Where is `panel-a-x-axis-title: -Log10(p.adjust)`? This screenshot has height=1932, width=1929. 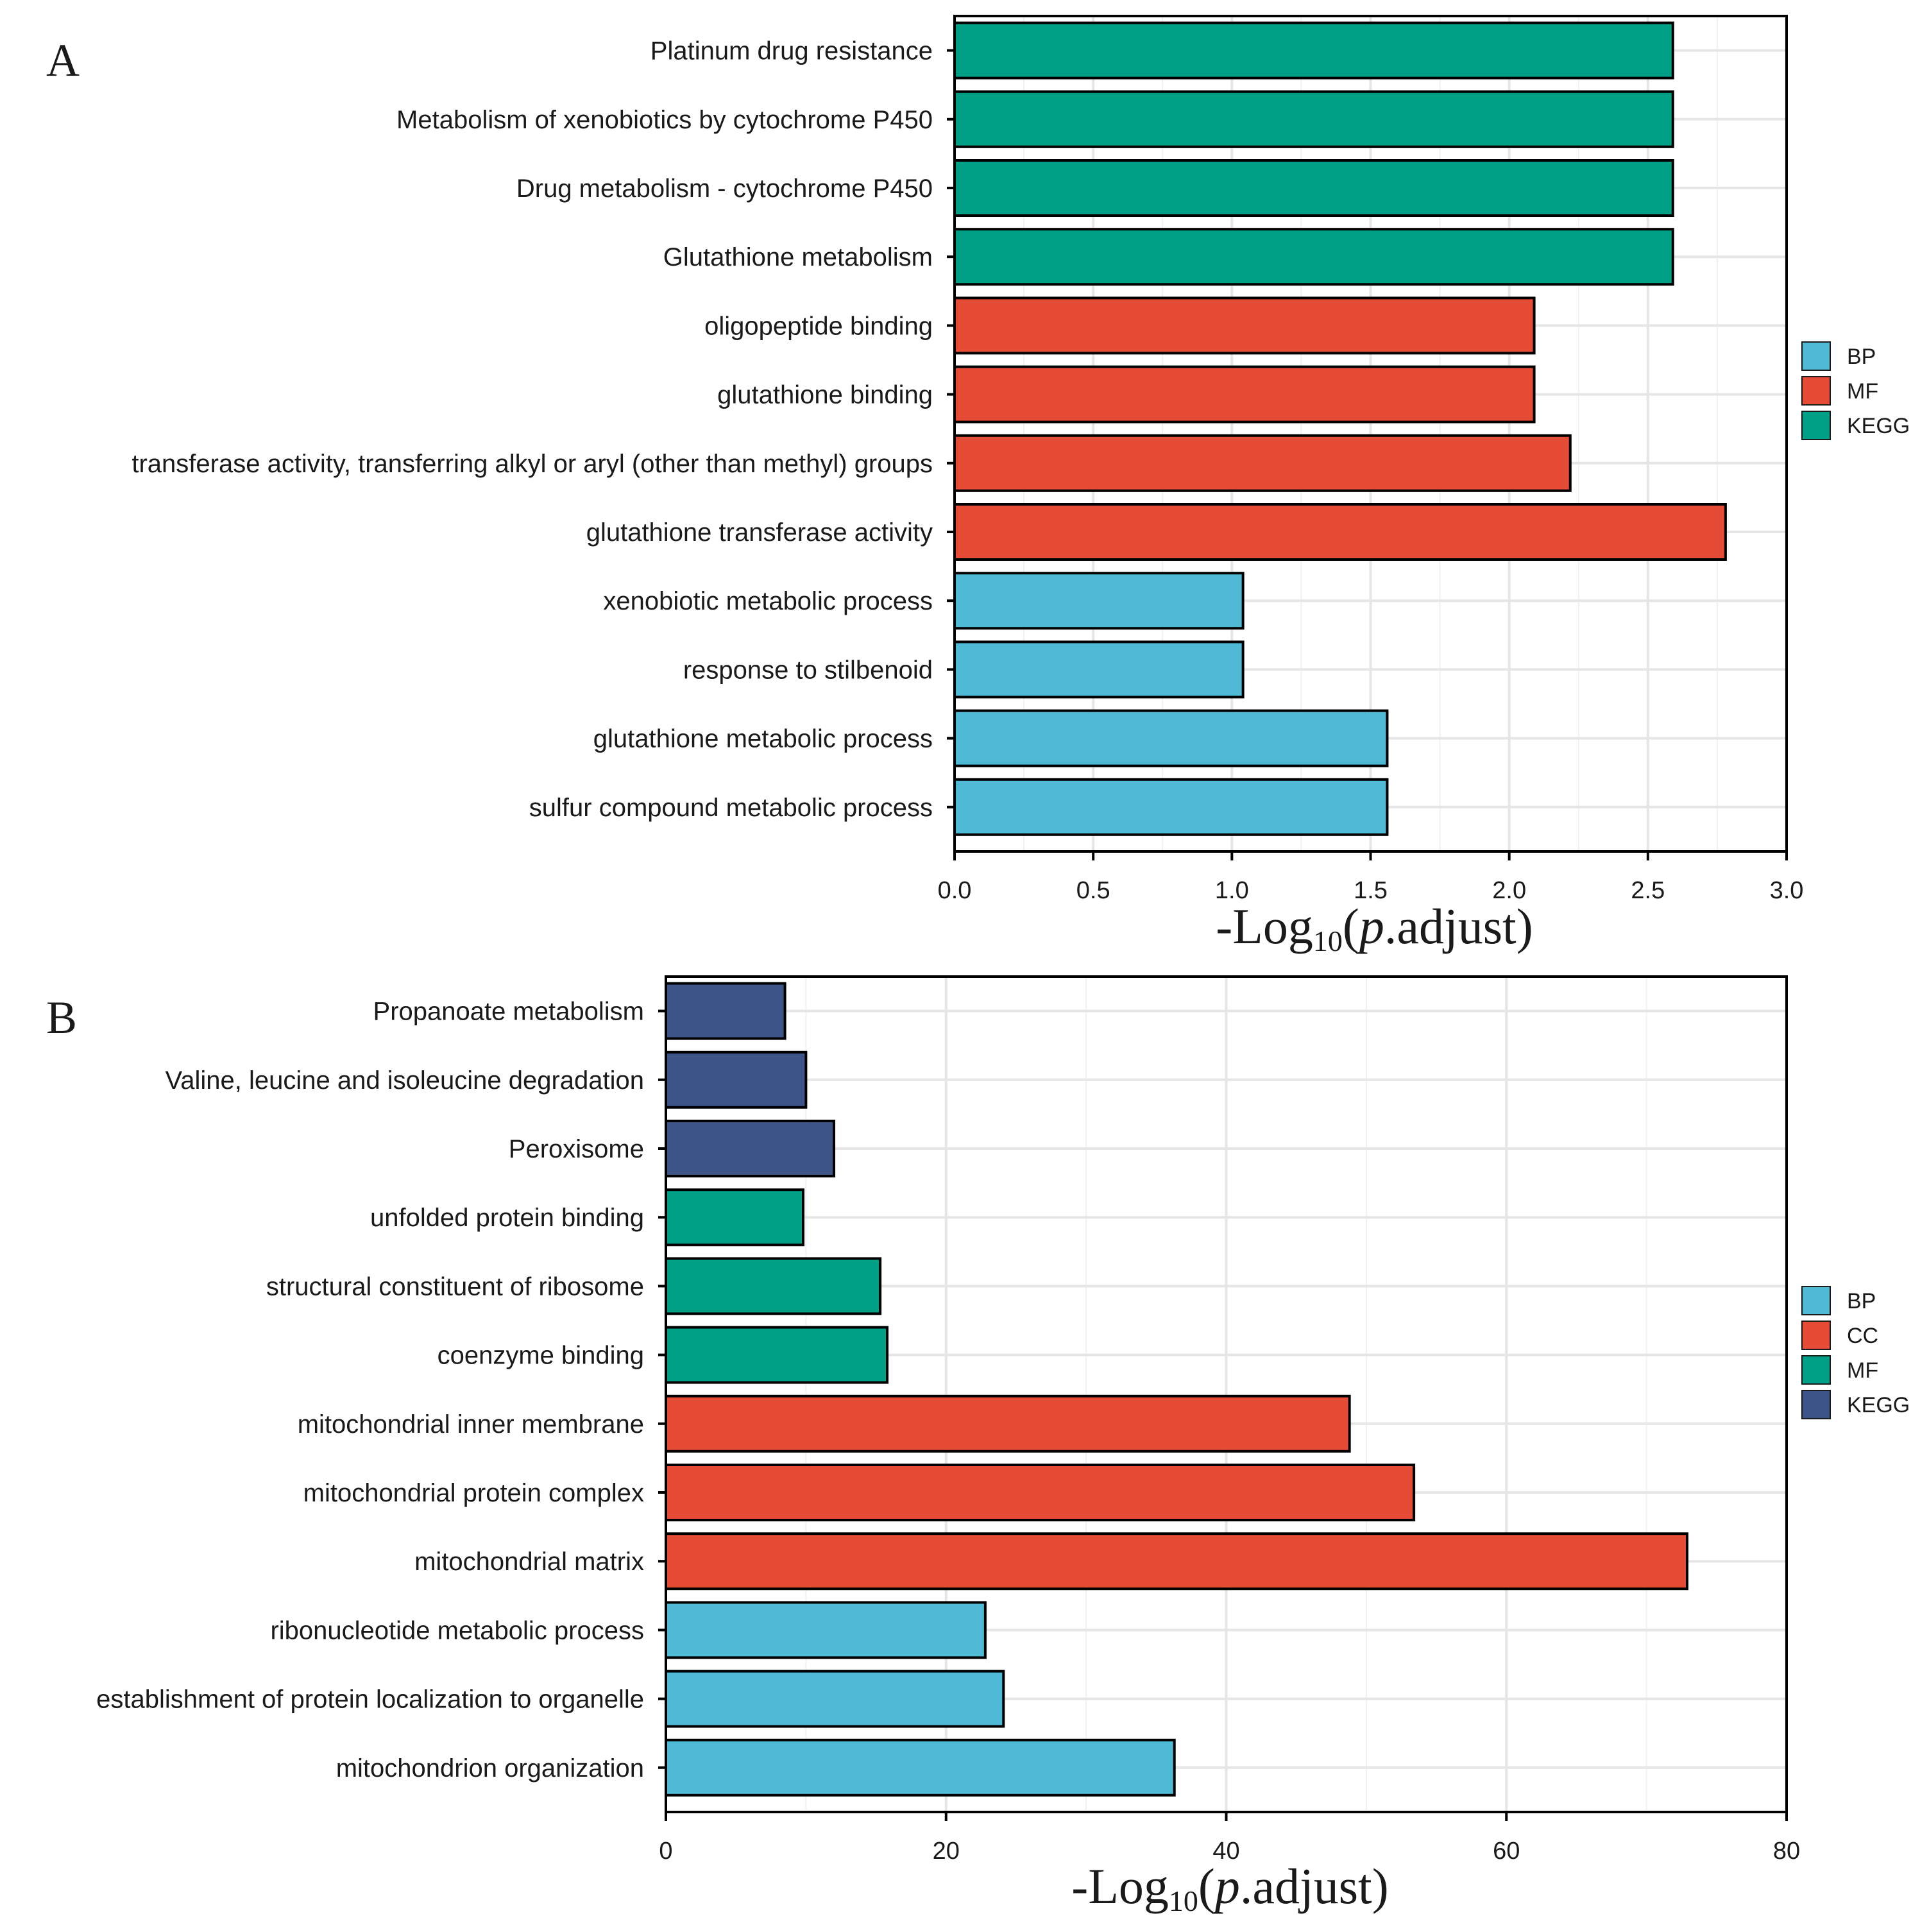
panel-a-x-axis-title: -Log10(p.adjust) is located at coordinates (1374, 928).